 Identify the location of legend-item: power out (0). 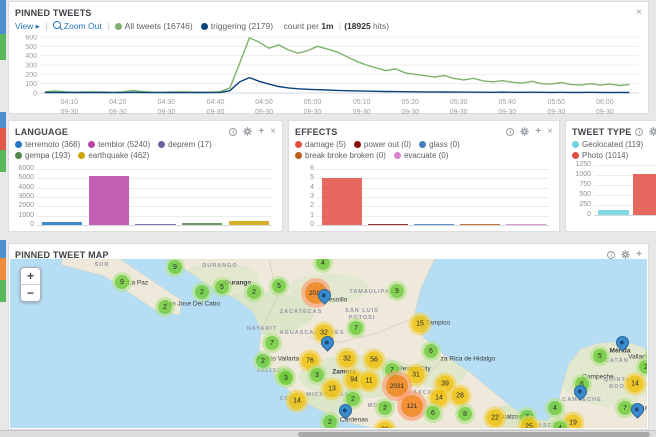
(382, 144).